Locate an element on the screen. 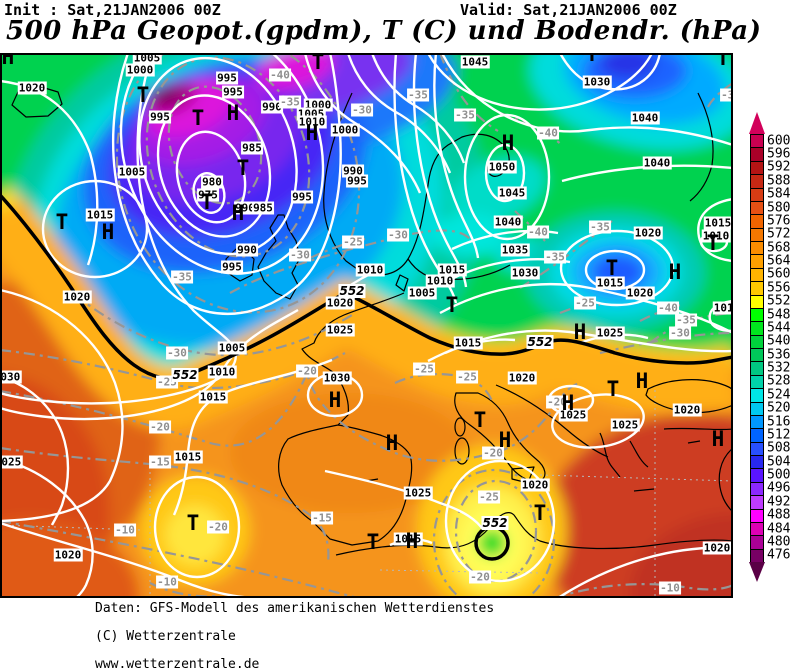 Image resolution: width=790 pixels, height=672 pixels. init-time-label: Init : Sat,21JAN2006 00Z is located at coordinates (112, 10).